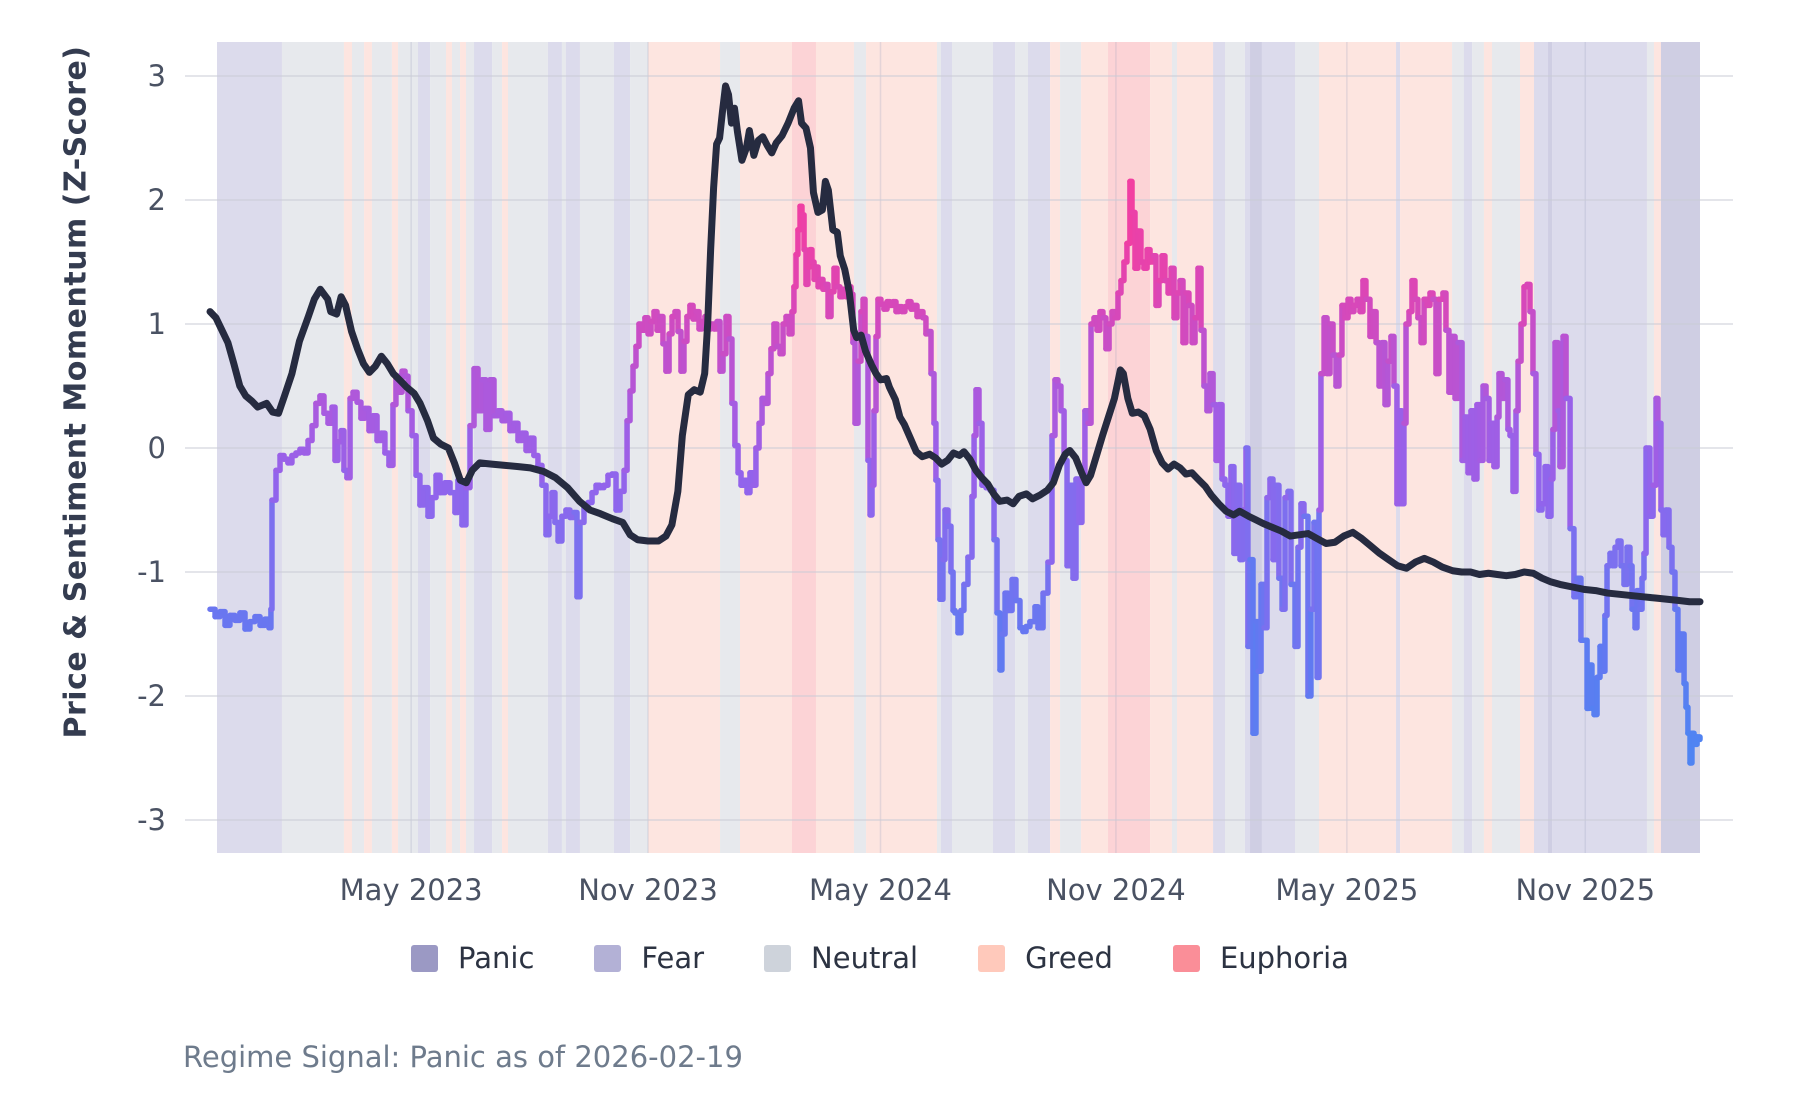 The width and height of the screenshot is (1800, 1100). Describe the element at coordinates (1346, 890) in the screenshot. I see `x-tick-label: May 2025` at that location.